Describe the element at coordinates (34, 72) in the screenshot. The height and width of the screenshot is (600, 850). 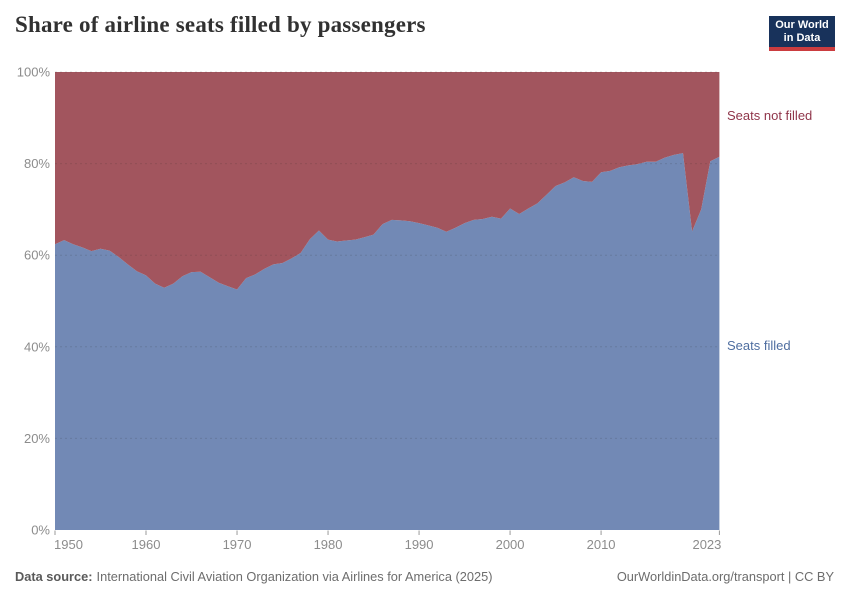
I see `y-axis-tick-label-100: 100%` at that location.